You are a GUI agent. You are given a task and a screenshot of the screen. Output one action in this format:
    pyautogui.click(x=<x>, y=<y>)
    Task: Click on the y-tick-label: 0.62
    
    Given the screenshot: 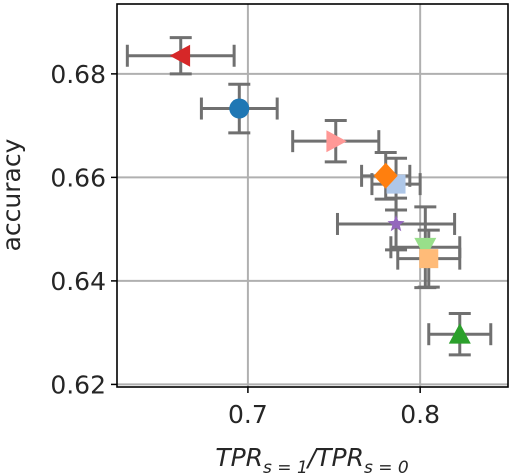 What is the action you would take?
    pyautogui.click(x=78, y=384)
    